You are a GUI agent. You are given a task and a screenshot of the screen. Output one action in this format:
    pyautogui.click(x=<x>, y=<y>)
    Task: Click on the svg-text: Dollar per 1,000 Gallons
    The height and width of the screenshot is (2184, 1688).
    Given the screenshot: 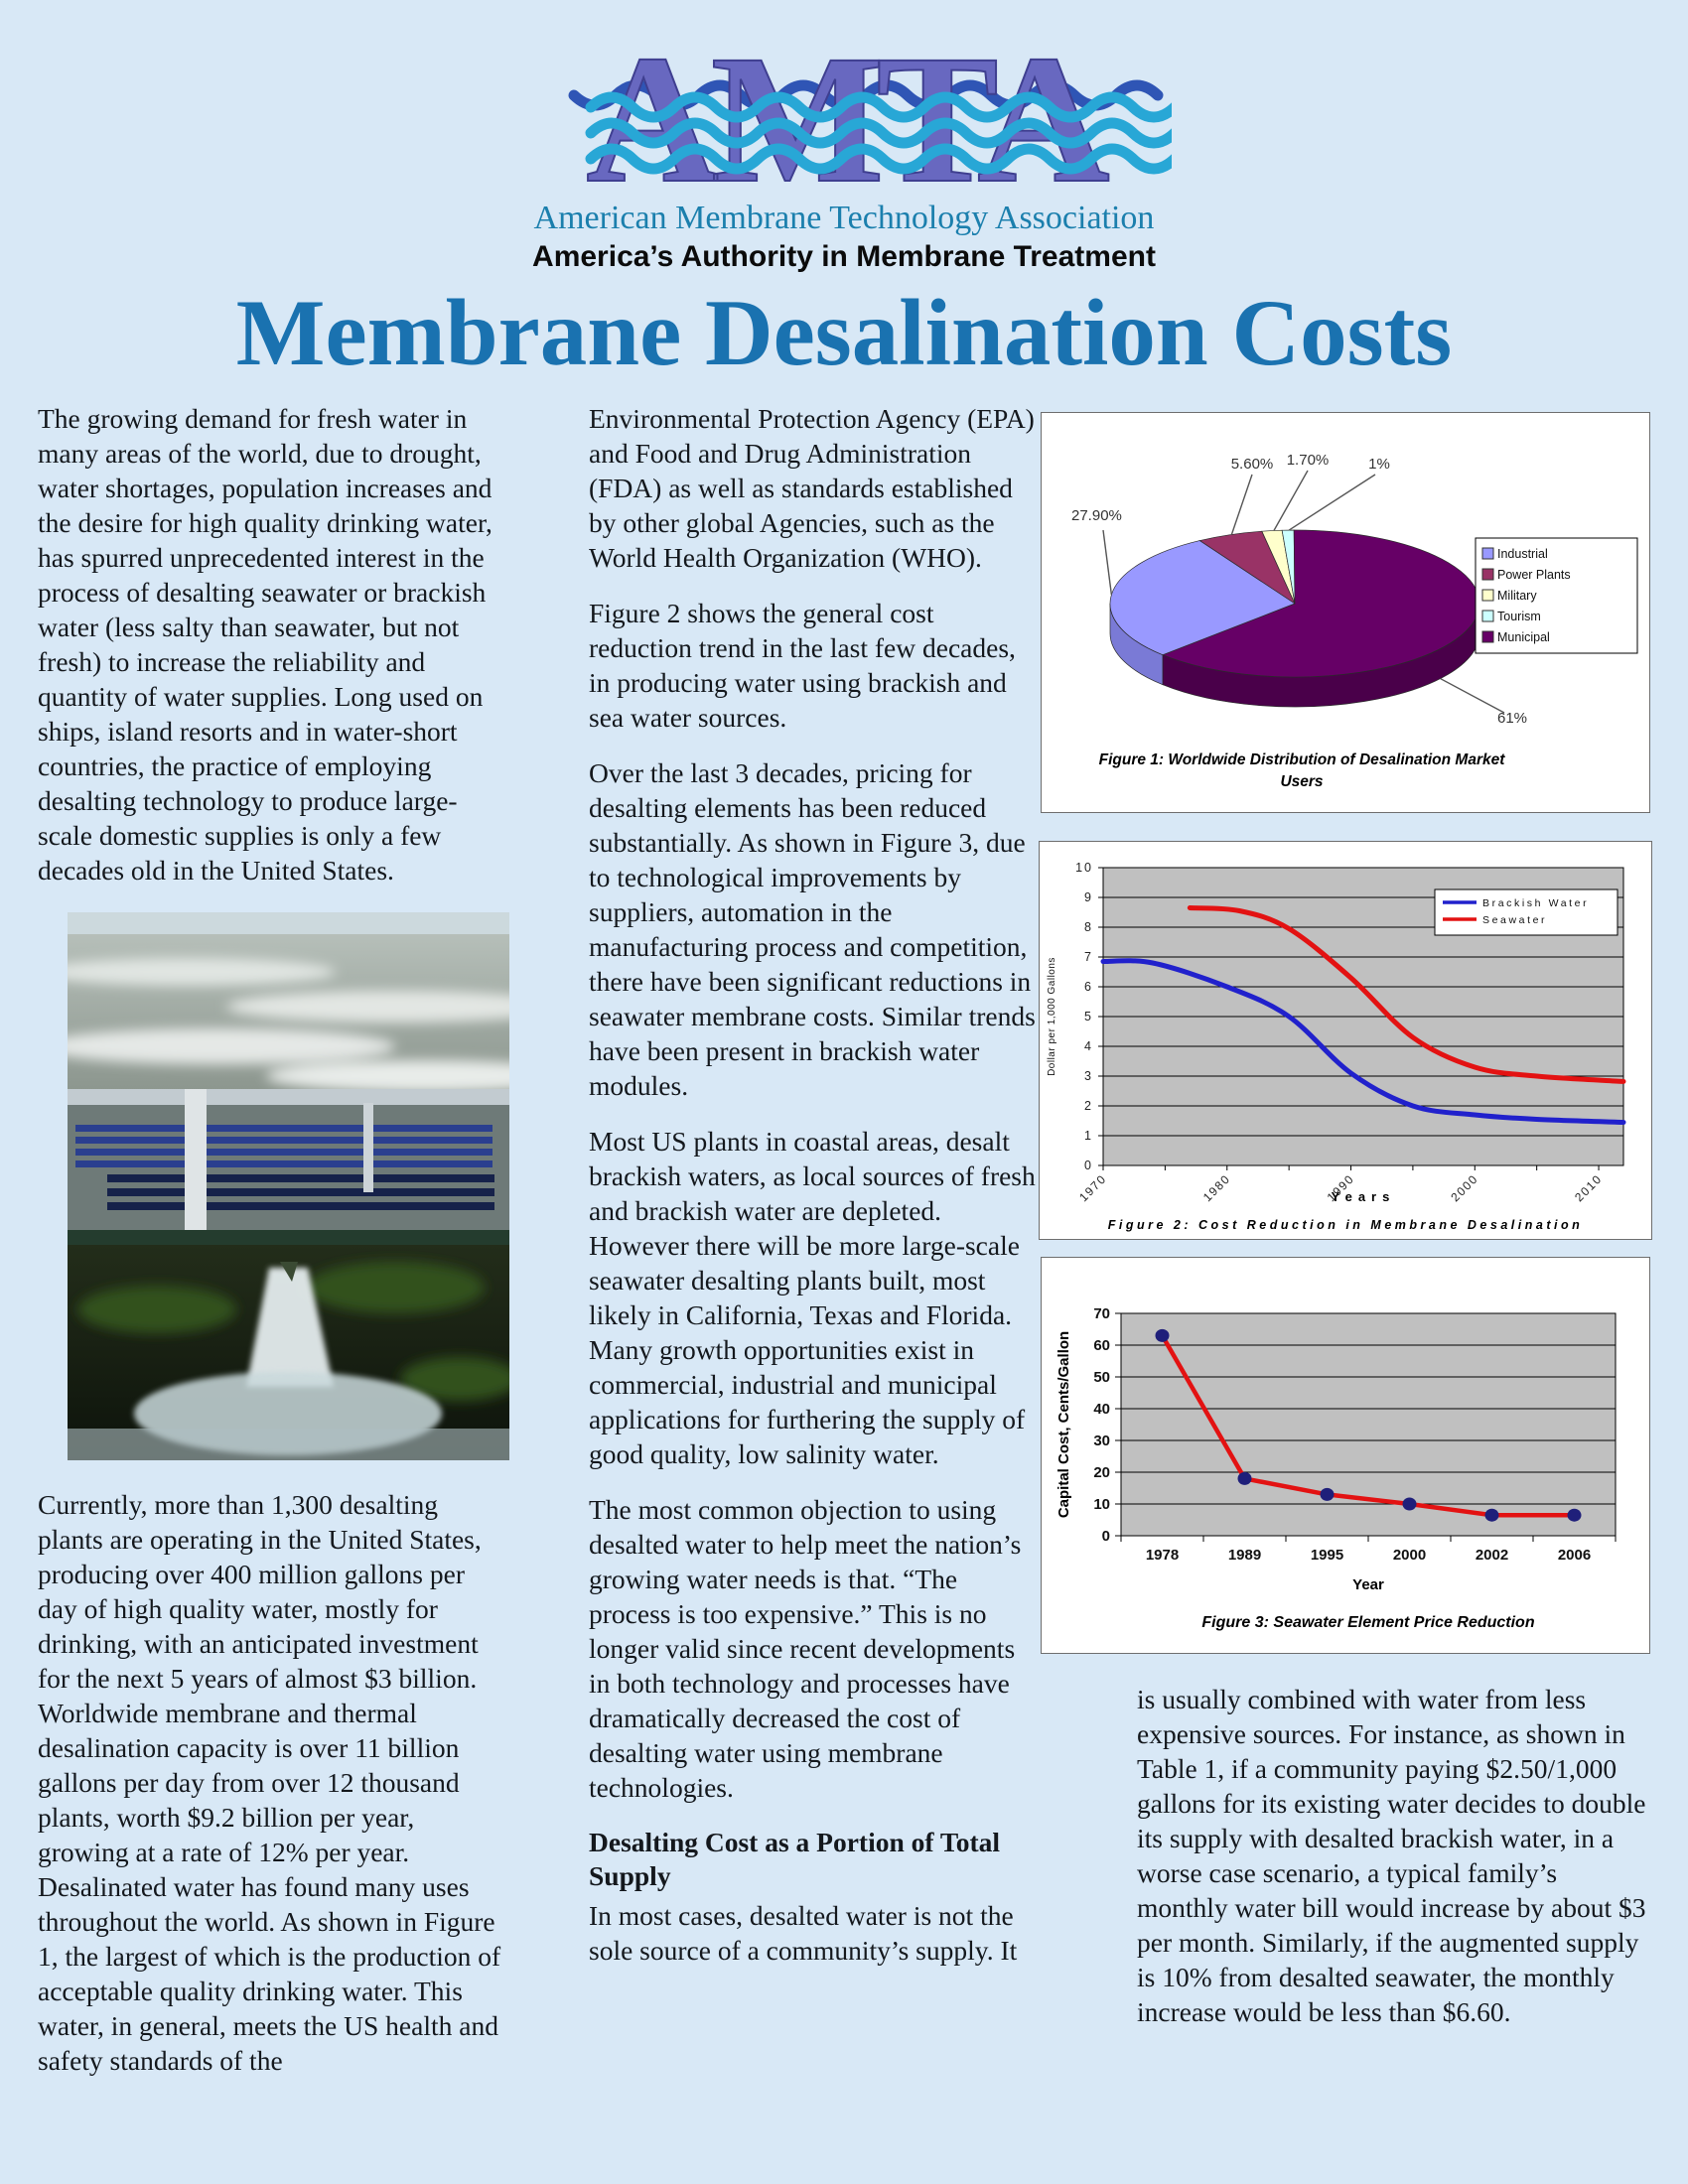 What is the action you would take?
    pyautogui.click(x=1052, y=1016)
    